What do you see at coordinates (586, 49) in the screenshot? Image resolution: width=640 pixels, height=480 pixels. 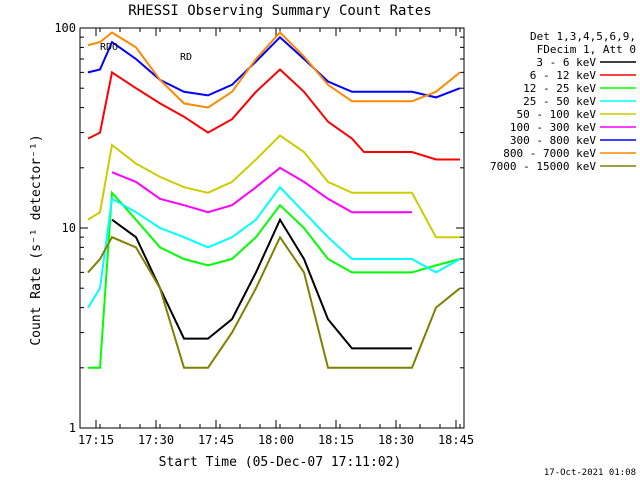 I see `legend-header: FDecim 1, Att 0` at bounding box center [586, 49].